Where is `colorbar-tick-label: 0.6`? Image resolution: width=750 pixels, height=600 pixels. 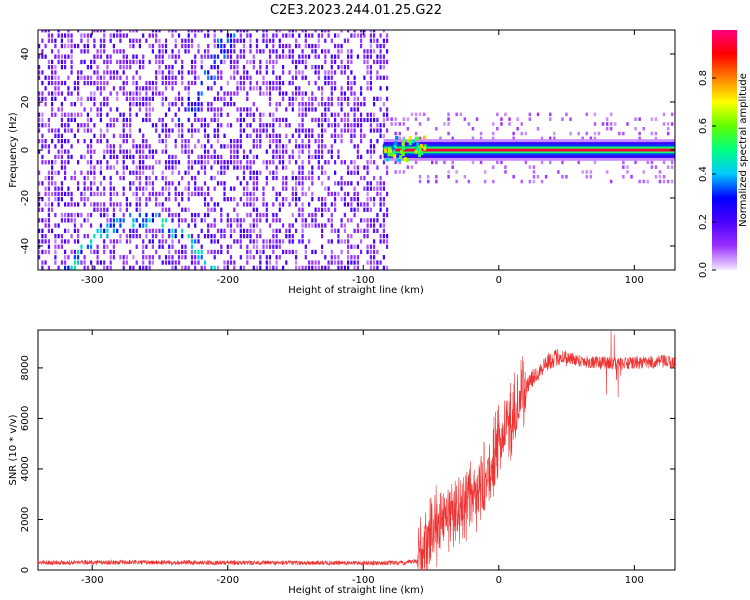 colorbar-tick-label: 0.6 is located at coordinates (703, 126).